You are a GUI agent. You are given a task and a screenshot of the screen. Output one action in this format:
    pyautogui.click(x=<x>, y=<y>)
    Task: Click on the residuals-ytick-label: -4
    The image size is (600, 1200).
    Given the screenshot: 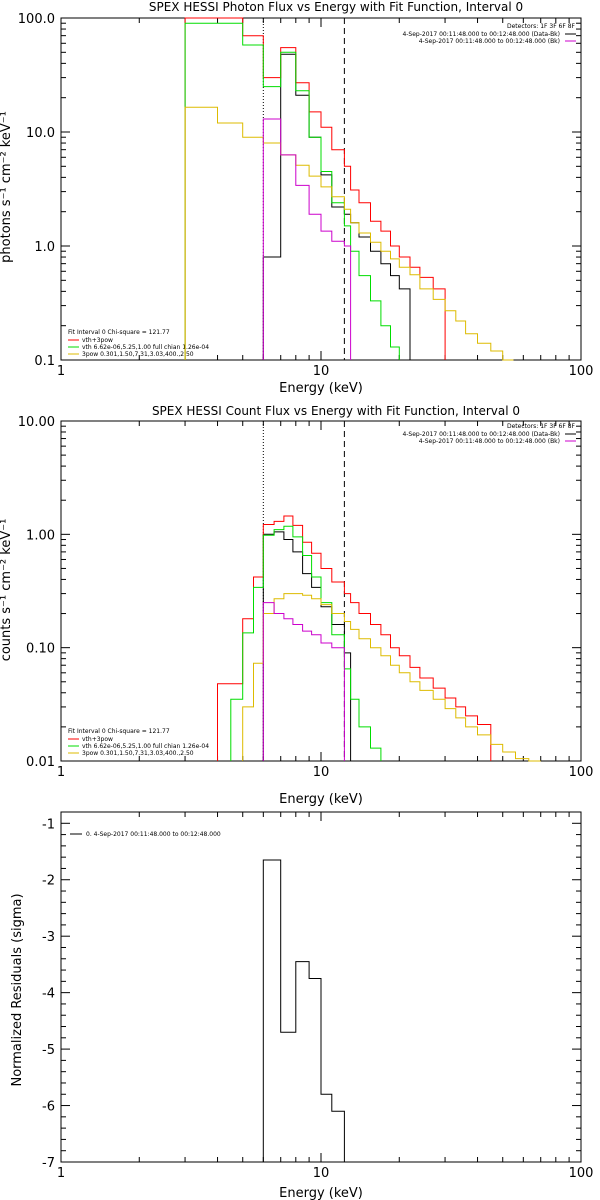 What is the action you would take?
    pyautogui.click(x=48, y=994)
    